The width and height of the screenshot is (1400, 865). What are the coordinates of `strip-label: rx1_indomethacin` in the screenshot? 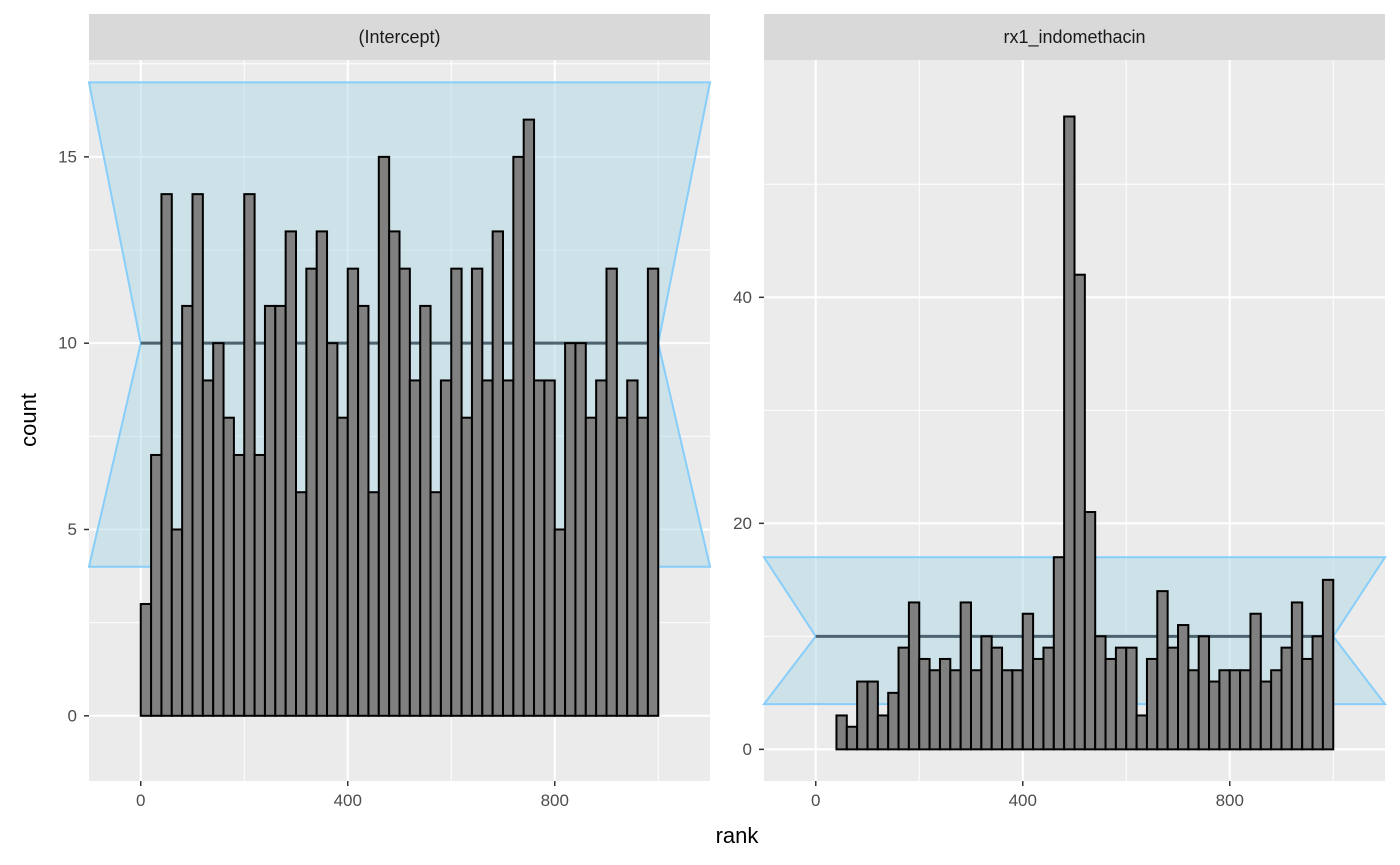 It's located at (1074, 37).